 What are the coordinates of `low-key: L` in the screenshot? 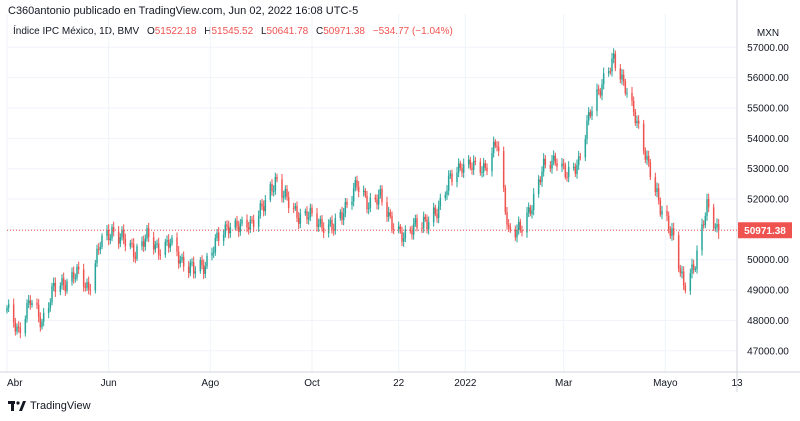 It's located at (263, 31).